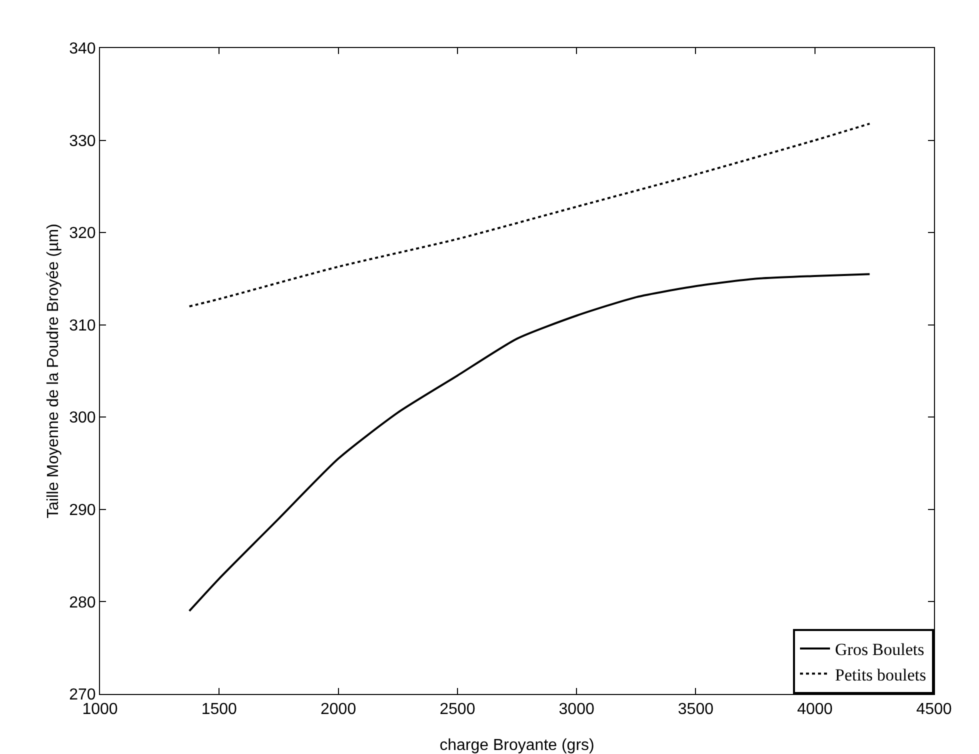  I want to click on y-tick-label: 280, so click(82, 603).